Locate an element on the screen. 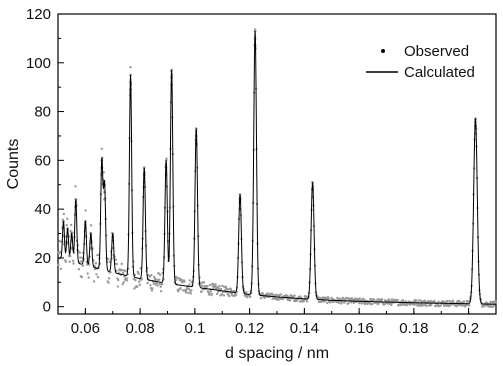 The height and width of the screenshot is (366, 503). x-tick-label: 0.18 is located at coordinates (413, 328).